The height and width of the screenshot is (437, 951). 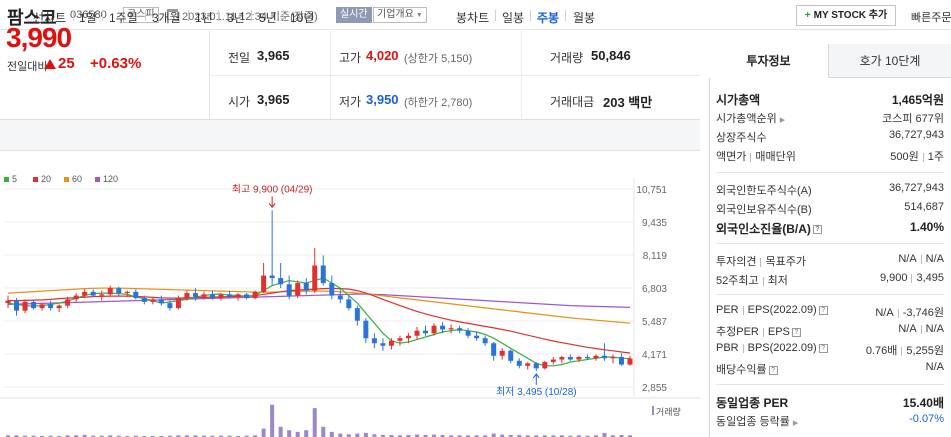 What do you see at coordinates (32, 18) in the screenshot?
I see `stock-name: 팜스코` at bounding box center [32, 18].